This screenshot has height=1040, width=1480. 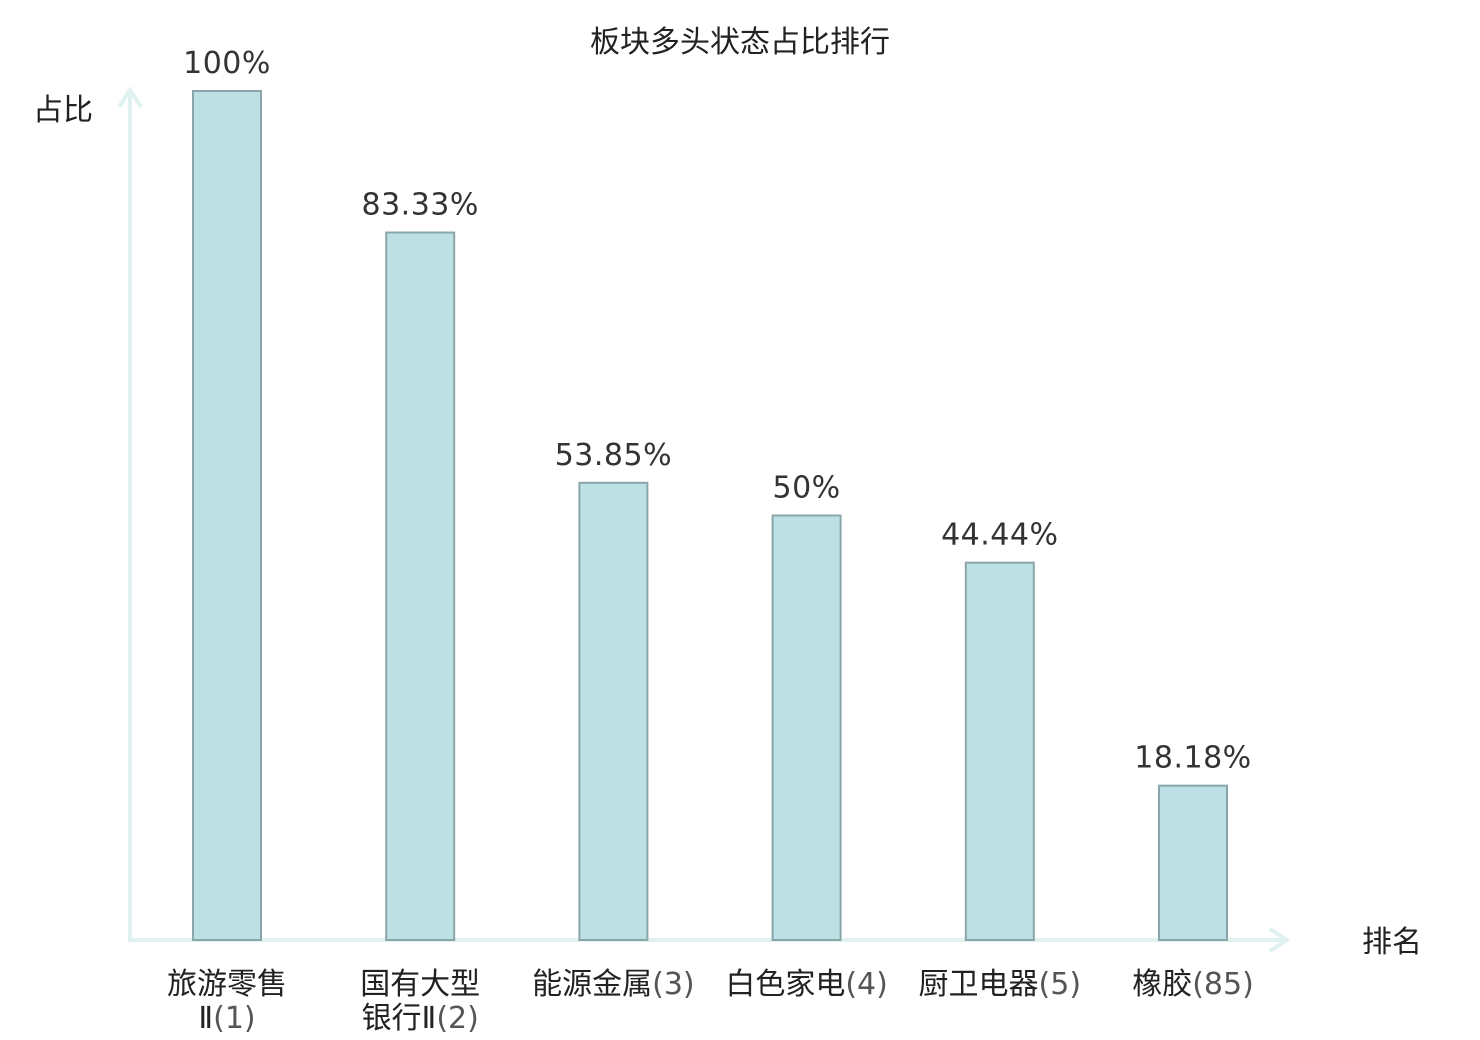 What do you see at coordinates (205, 1018) in the screenshot?
I see `category-name: Ⅱ` at bounding box center [205, 1018].